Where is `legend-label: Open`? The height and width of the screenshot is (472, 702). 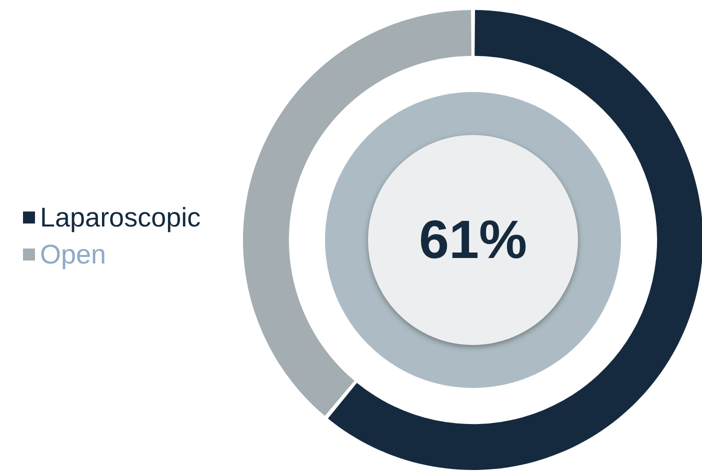
legend-label: Open is located at coordinates (73, 255).